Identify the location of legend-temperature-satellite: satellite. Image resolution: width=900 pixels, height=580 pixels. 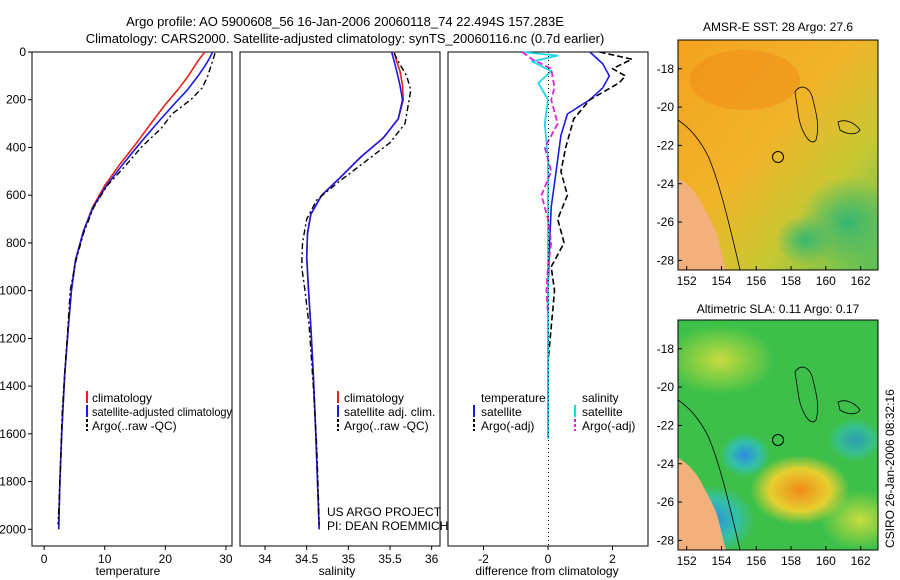
(501, 412).